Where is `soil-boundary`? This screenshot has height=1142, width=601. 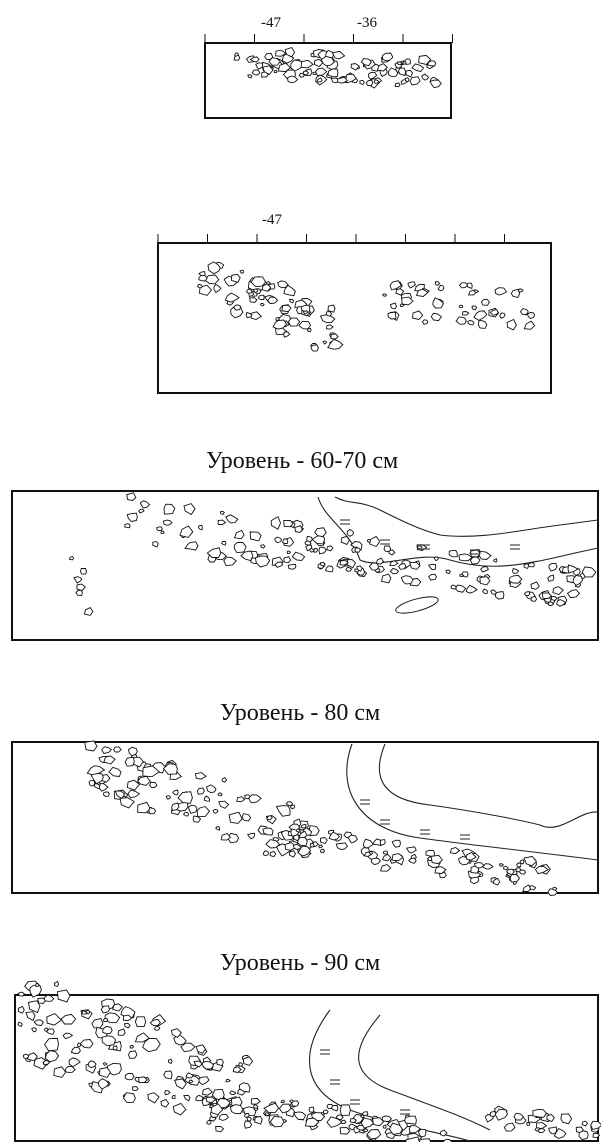
soil-boundary is located at coordinates (488, 785).